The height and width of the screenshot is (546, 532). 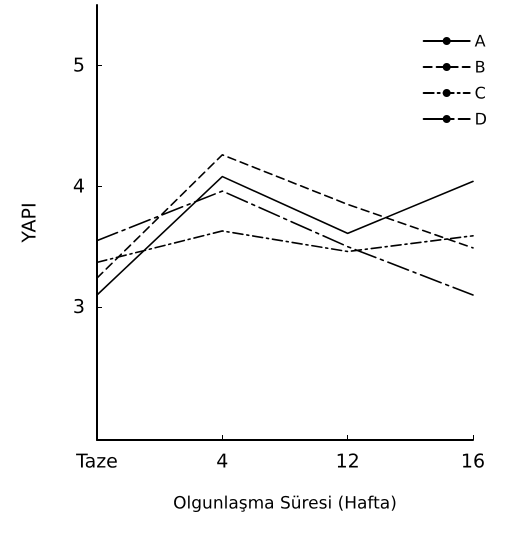 I want to click on x-tick-label: Taze, so click(x=96, y=461).